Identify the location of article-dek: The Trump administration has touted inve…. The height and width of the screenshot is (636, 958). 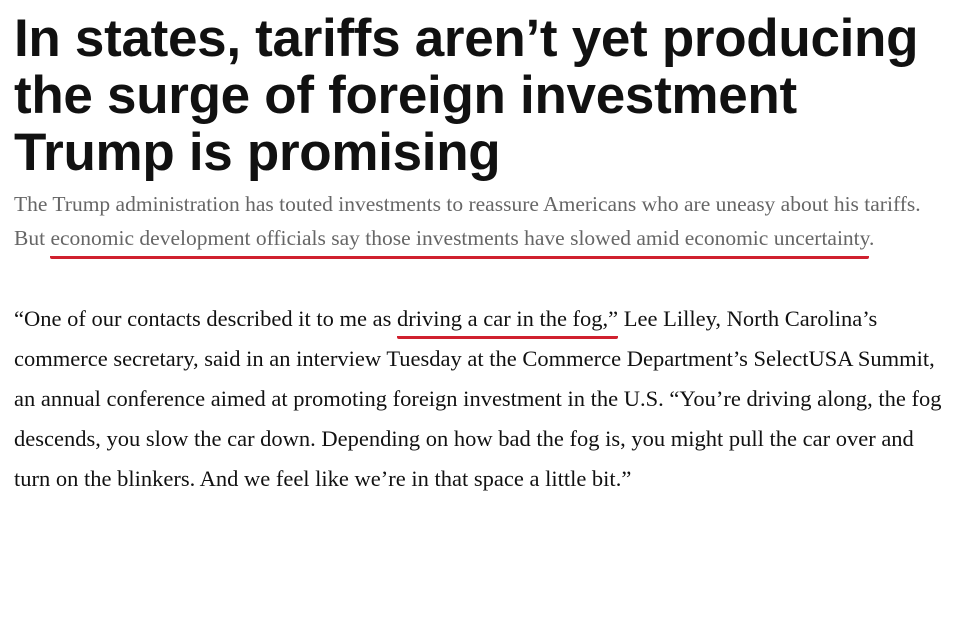
(481, 223).